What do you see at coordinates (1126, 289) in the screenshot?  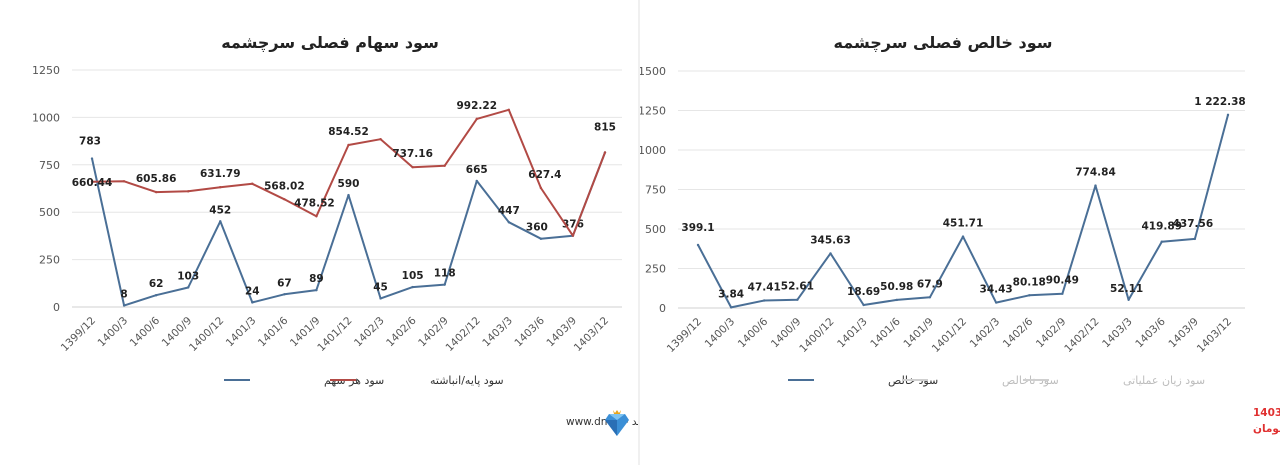 I see `data-label: 52.11` at bounding box center [1126, 289].